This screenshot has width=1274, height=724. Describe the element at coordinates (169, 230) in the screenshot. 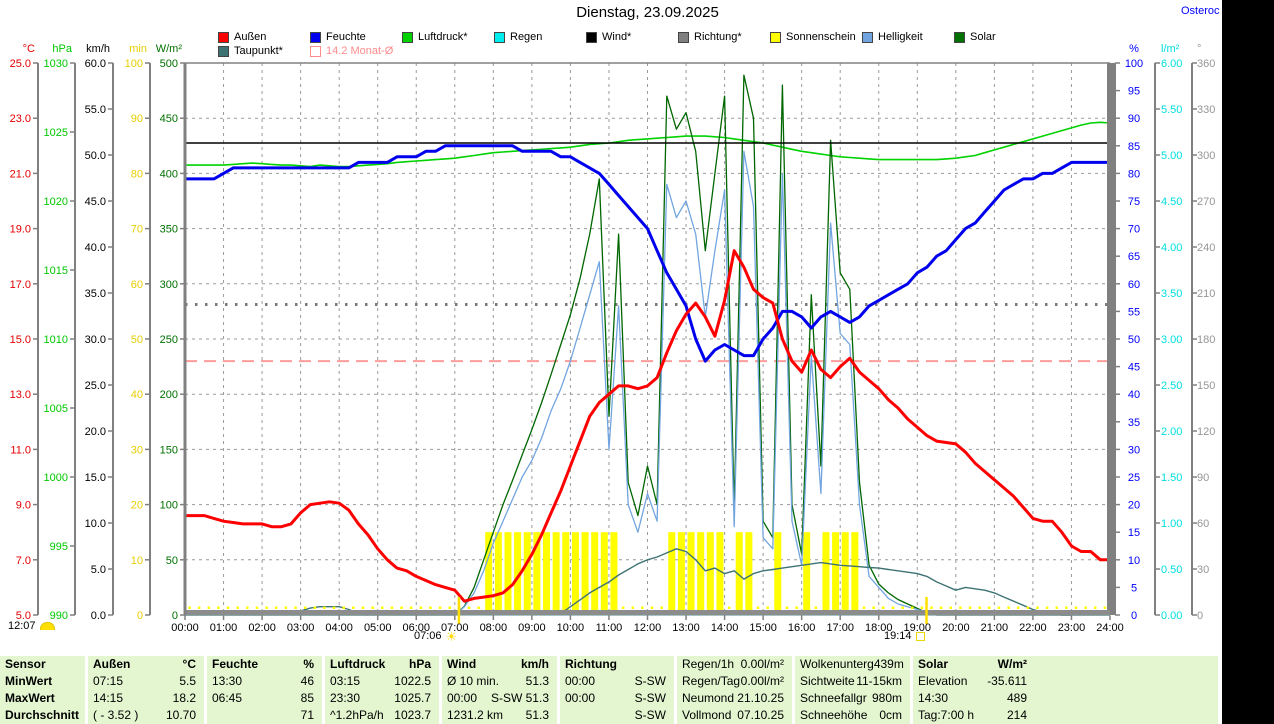

I see `axis-tick-label: 350` at that location.